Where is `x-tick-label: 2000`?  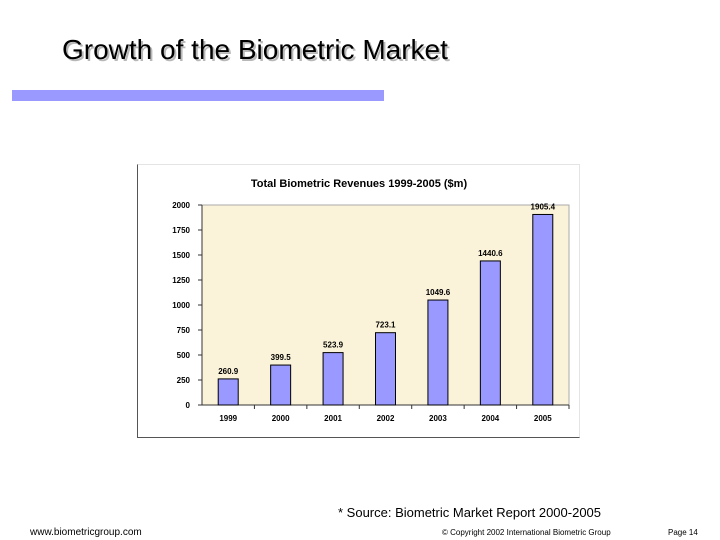
x-tick-label: 2000 is located at coordinates (281, 418).